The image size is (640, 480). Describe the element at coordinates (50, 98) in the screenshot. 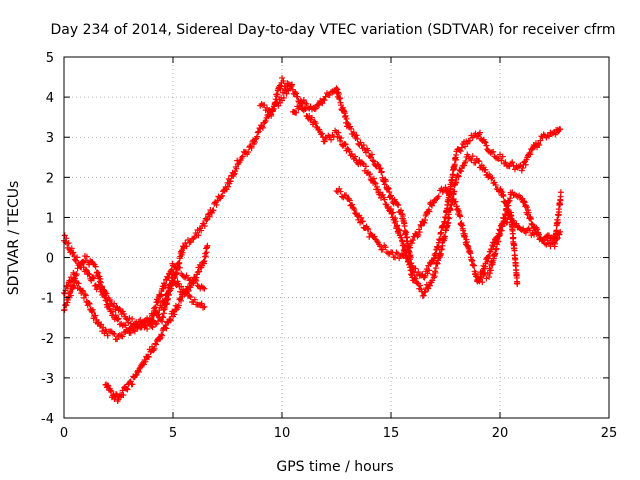

I see `y-tick-label: 4` at that location.